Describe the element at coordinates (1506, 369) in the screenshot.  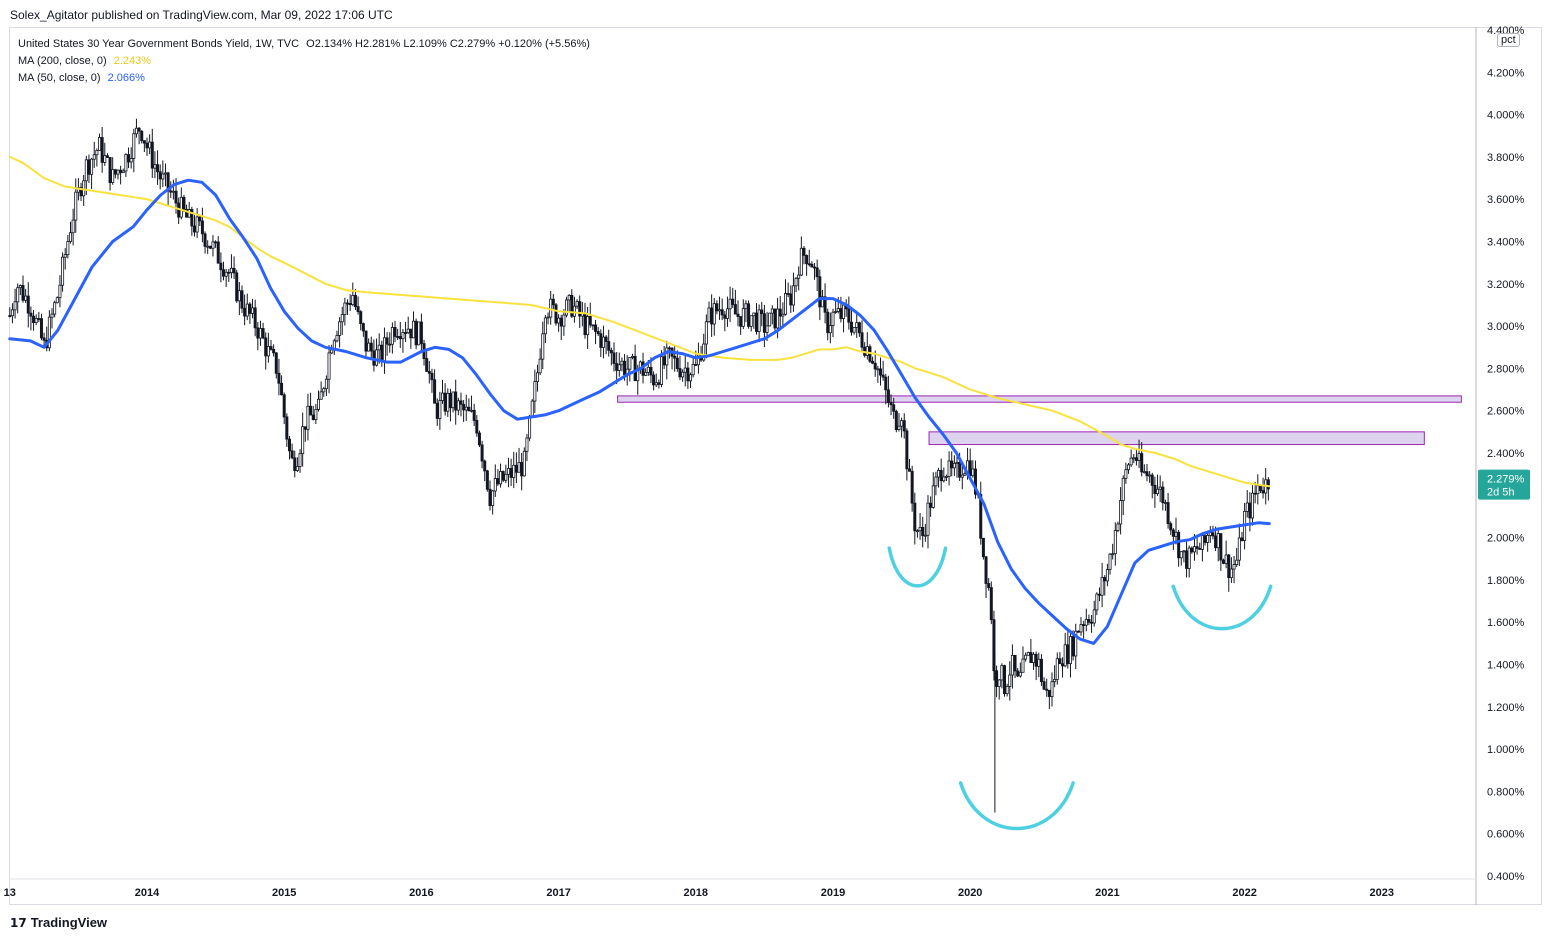
I see `y-tick-label: 2.800%` at that location.